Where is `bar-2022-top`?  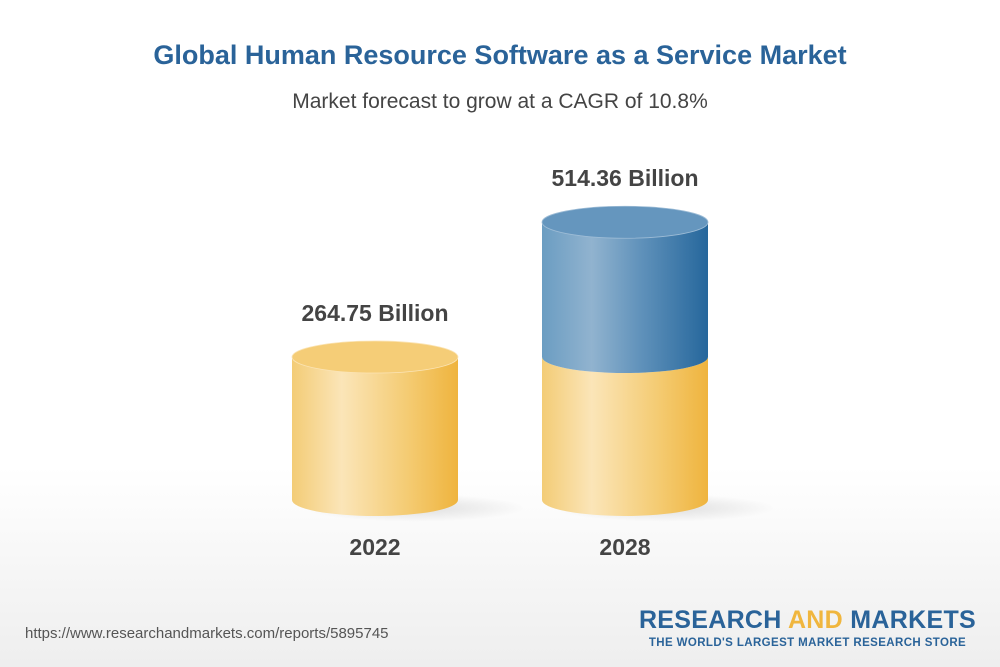
bar-2022-top is located at coordinates (375, 357).